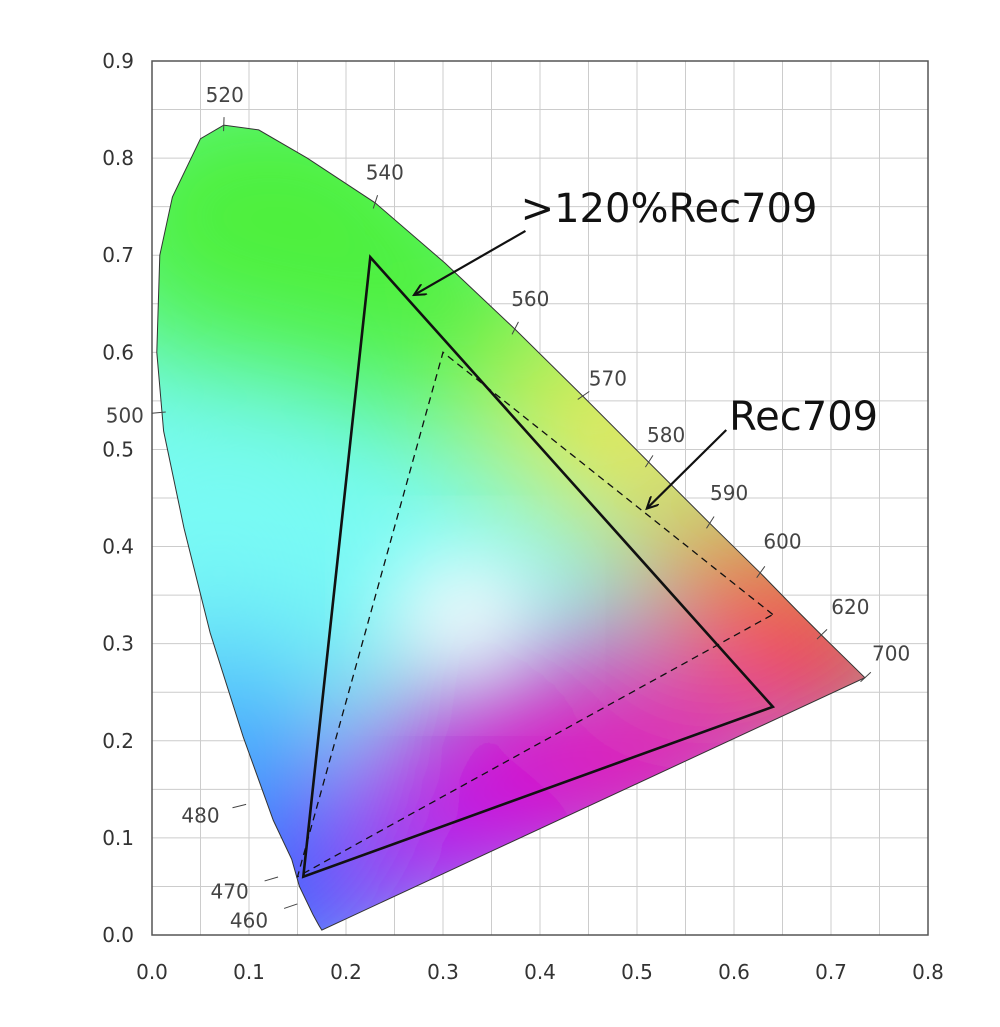  Describe the element at coordinates (637, 972) in the screenshot. I see `x-tick-label: 0.5` at that location.